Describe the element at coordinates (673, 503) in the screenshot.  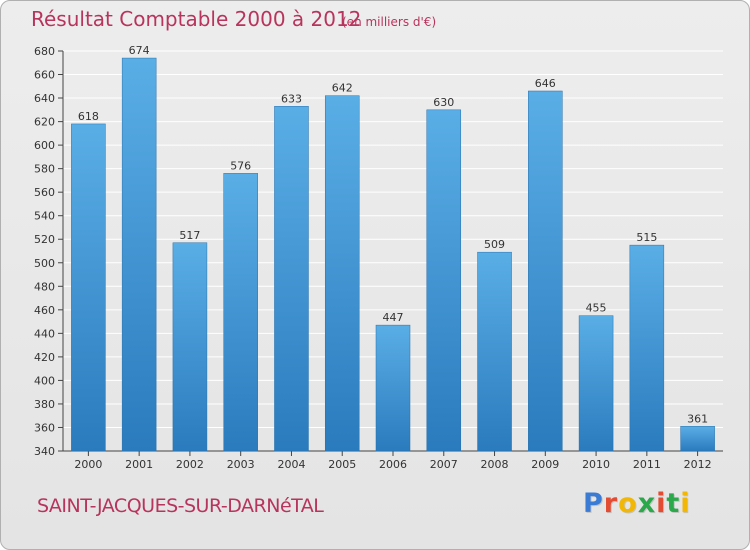
I see `logo-letter: t` at that location.